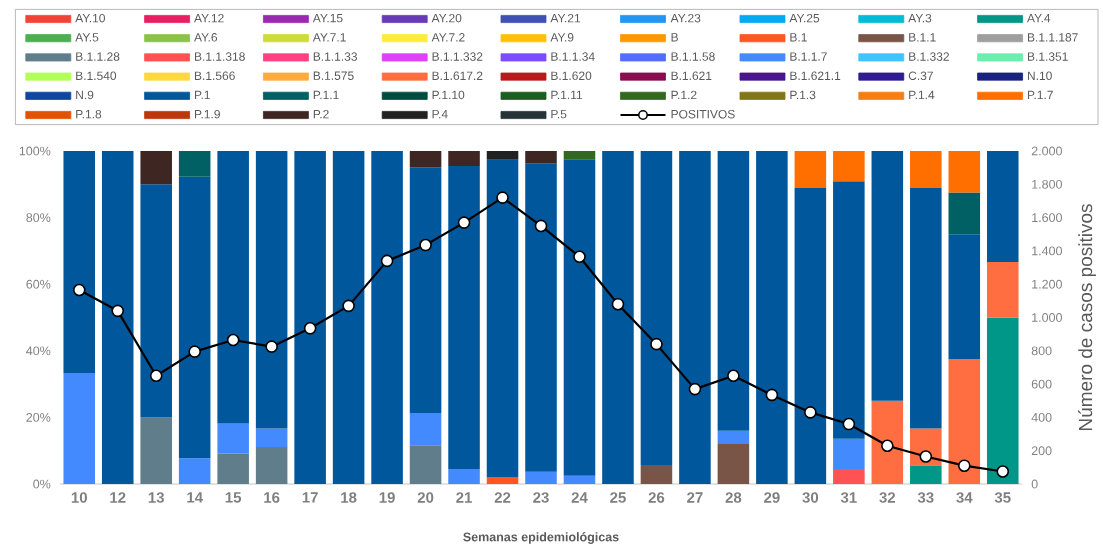 The image size is (1103, 550). Describe the element at coordinates (85, 95) in the screenshot. I see `legend-label: N.9` at that location.